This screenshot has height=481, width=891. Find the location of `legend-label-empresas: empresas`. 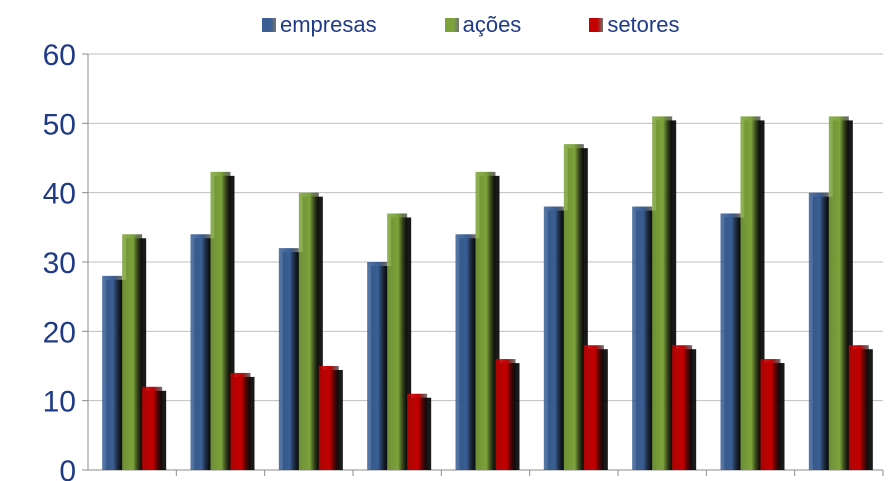

legend-label-empresas: empresas is located at coordinates (328, 24).